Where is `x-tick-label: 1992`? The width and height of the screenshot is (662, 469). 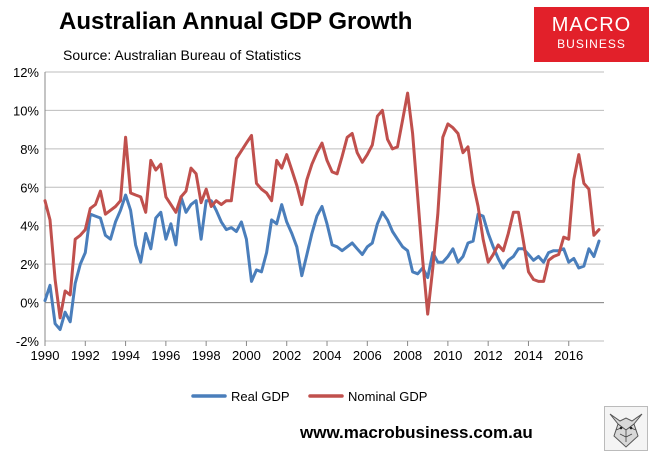
x-tick-label: 1992 is located at coordinates (85, 355).